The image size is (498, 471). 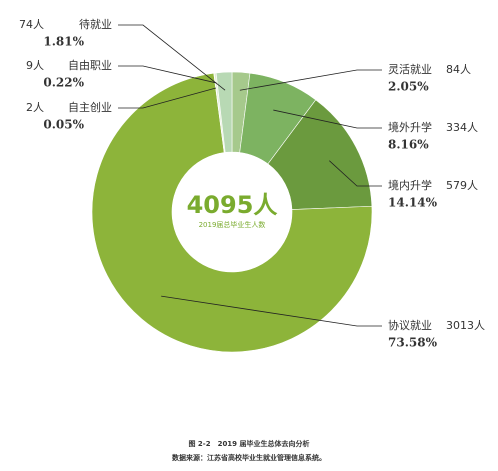 I want to click on category-label: 境内升学, so click(x=410, y=185).